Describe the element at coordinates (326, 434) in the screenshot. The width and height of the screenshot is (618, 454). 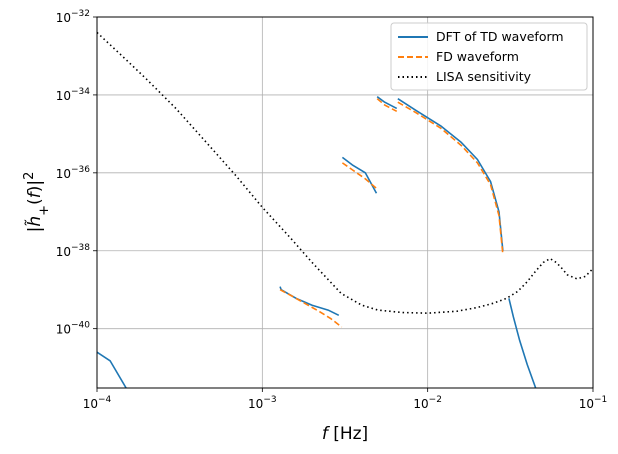
I see `x-axis-label-var: f` at that location.